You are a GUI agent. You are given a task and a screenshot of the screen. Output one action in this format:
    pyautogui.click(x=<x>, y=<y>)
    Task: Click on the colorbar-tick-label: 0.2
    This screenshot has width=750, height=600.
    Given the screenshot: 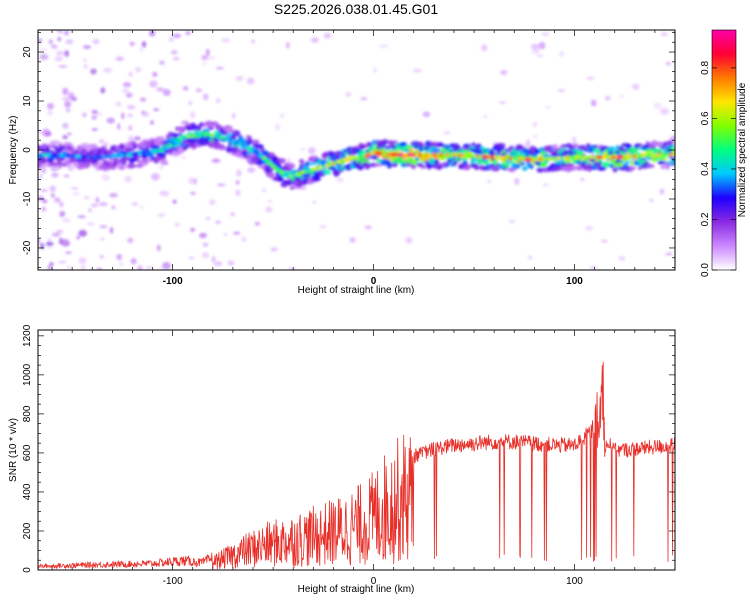 What is the action you would take?
    pyautogui.click(x=705, y=219)
    